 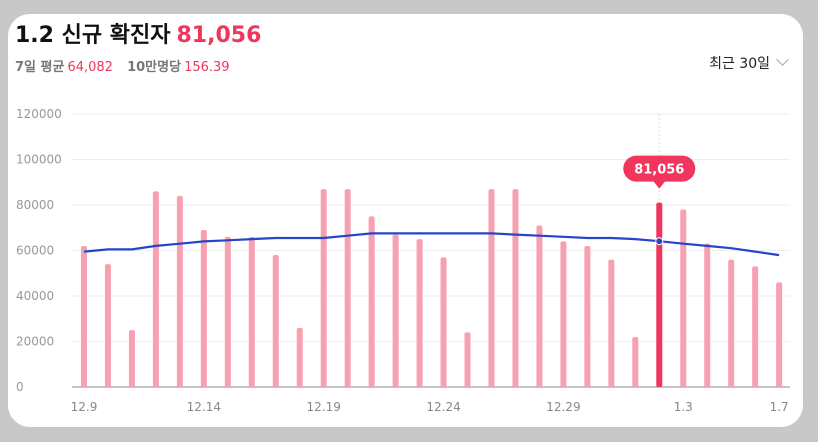 I want to click on avg-value: 64,082, so click(x=90, y=67).